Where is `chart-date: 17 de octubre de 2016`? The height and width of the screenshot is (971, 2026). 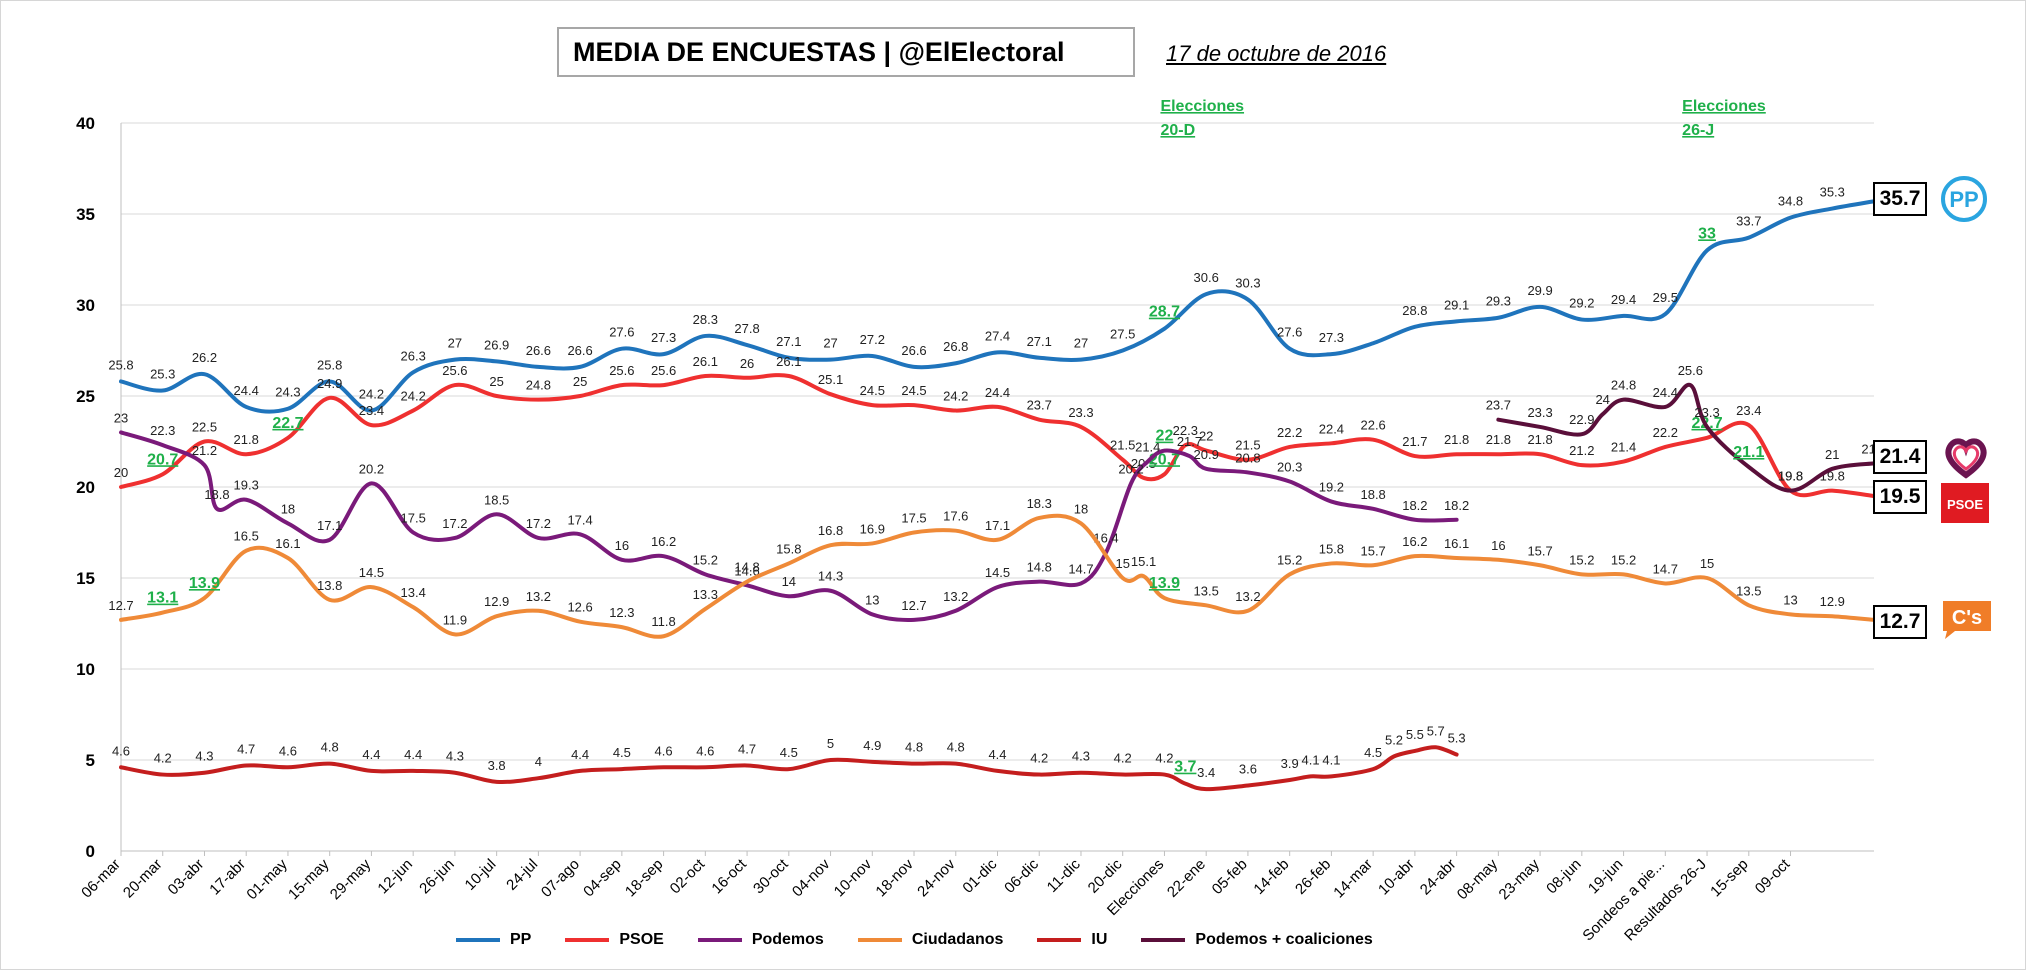
chart-date: 17 de octubre de 2016 is located at coordinates (1276, 53).